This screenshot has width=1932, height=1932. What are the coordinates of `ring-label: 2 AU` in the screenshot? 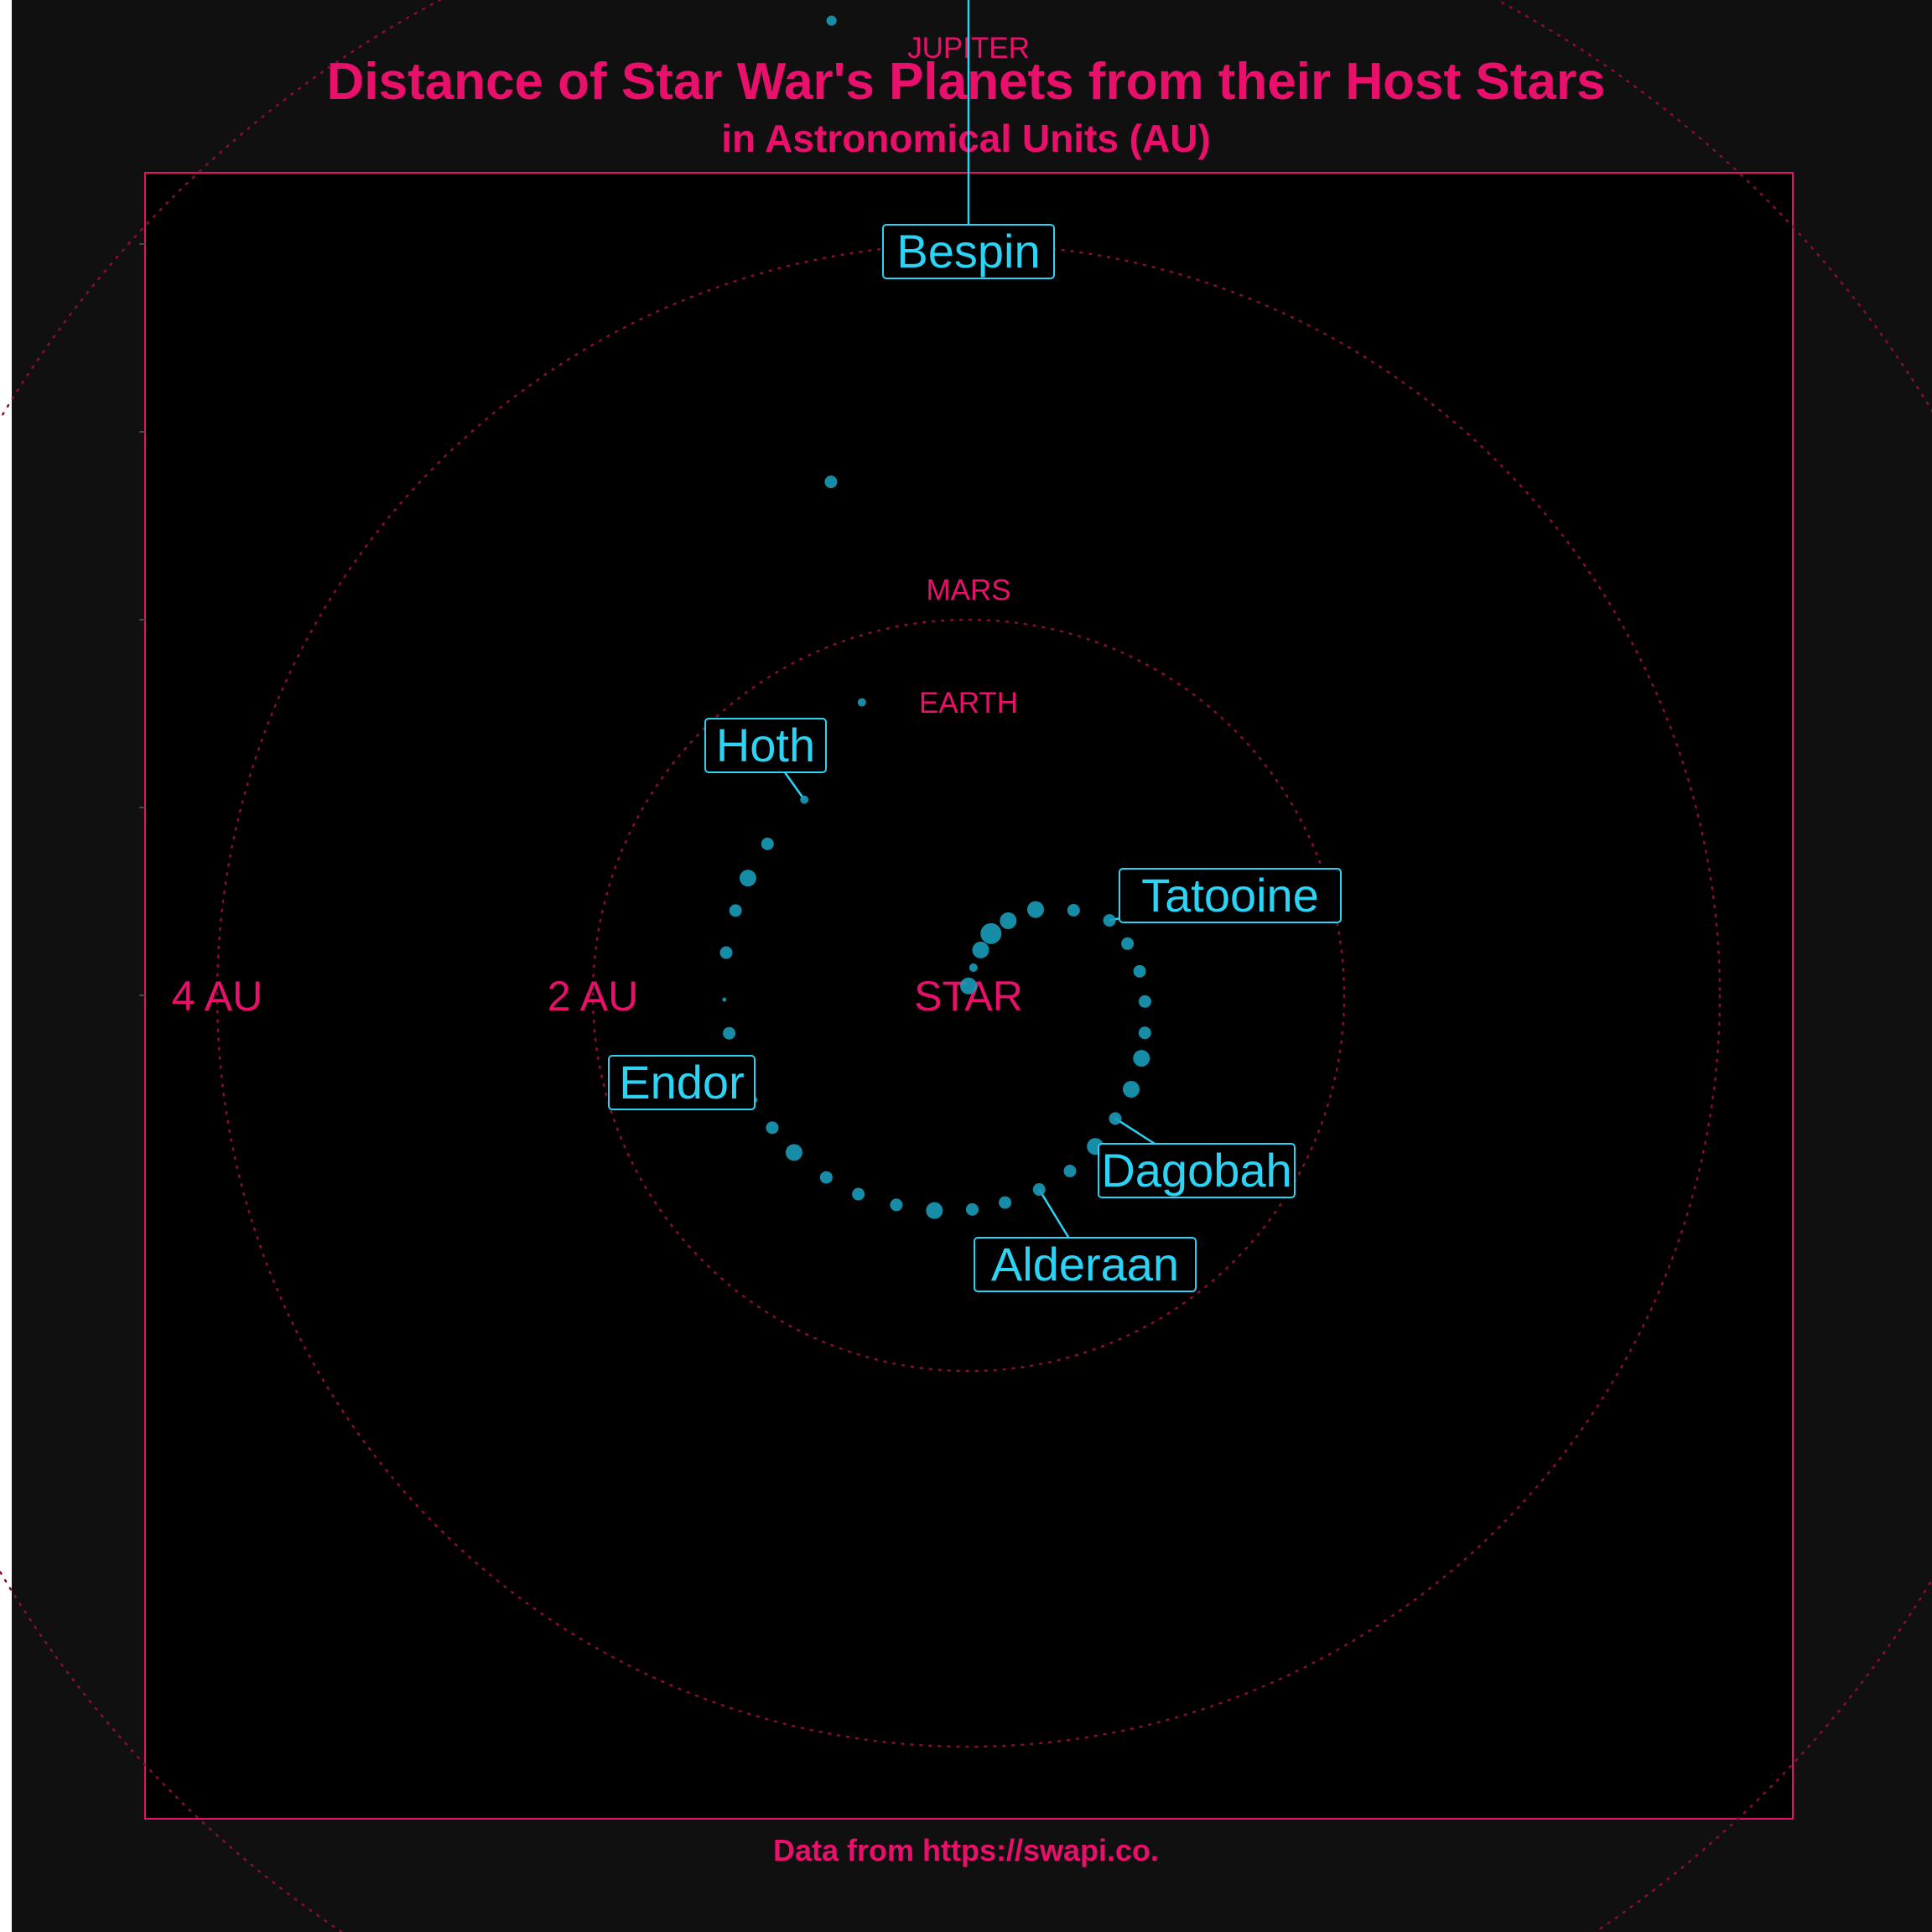 It's located at (593, 996).